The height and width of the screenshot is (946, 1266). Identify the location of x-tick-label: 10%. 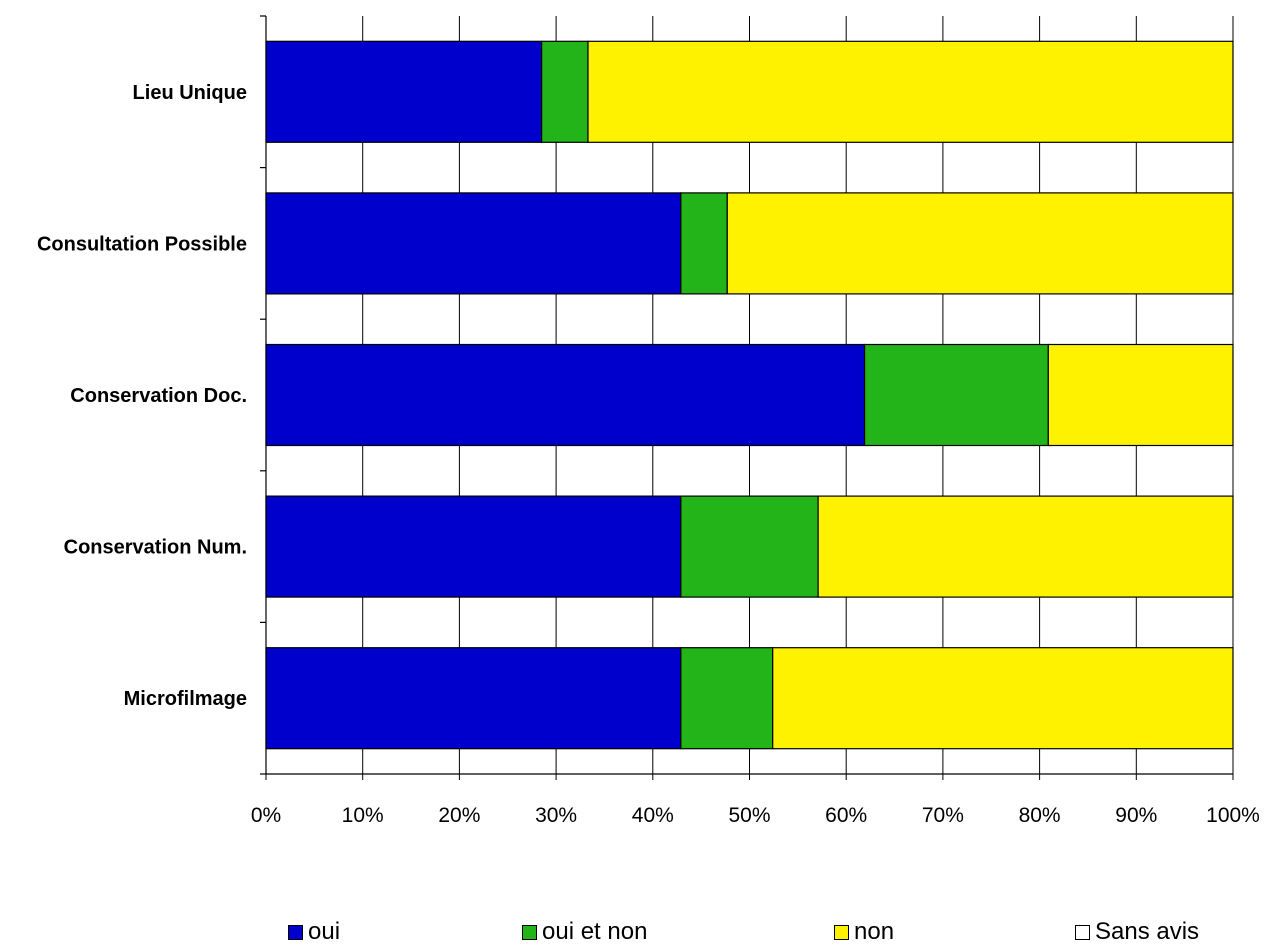
(363, 815).